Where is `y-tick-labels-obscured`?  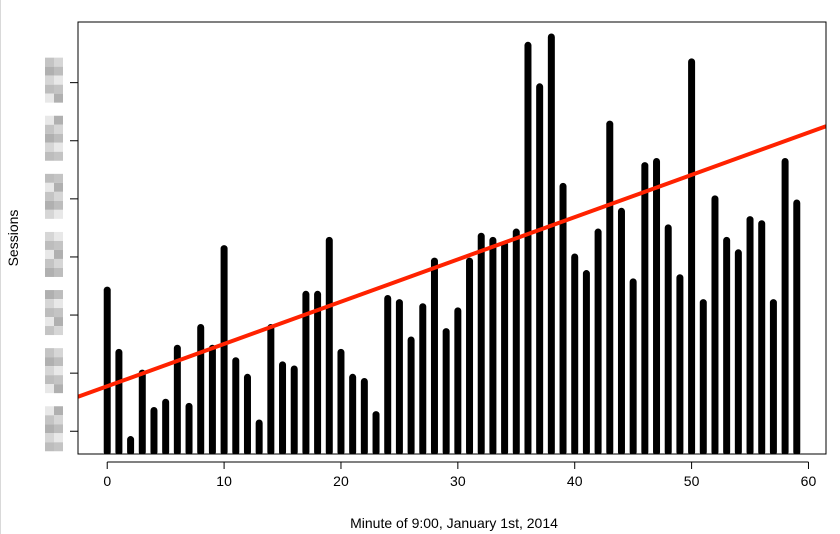
y-tick-labels-obscured is located at coordinates (54, 254).